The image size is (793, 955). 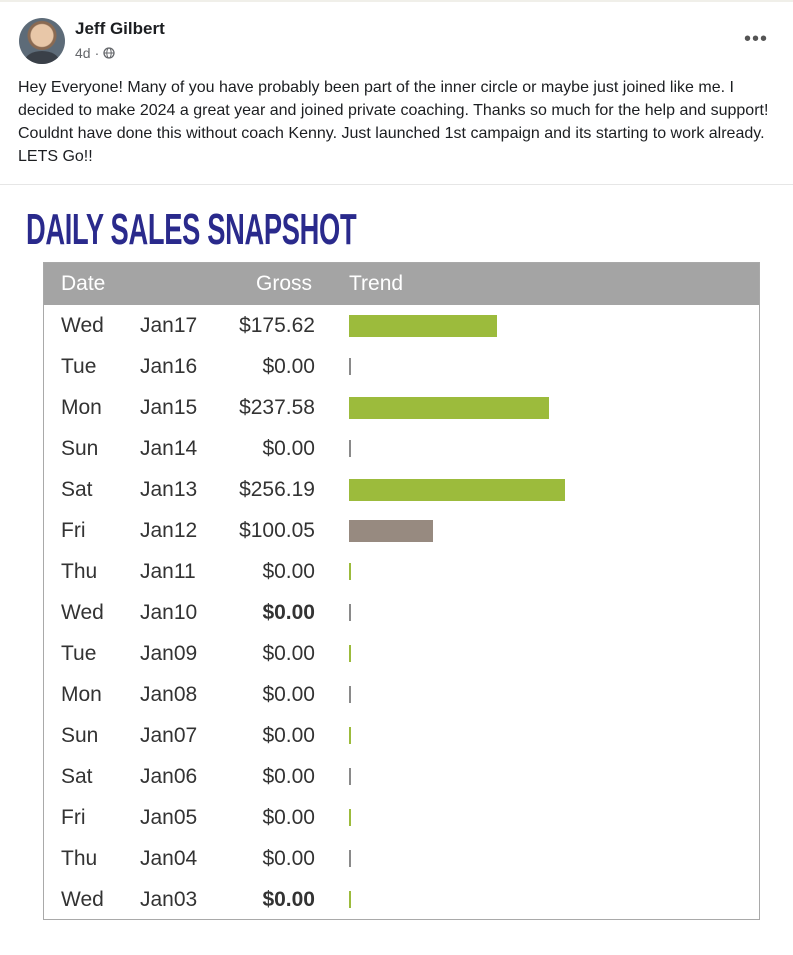 What do you see at coordinates (401, 571) in the screenshot?
I see `table-row: Thu Jan11 $0.00` at bounding box center [401, 571].